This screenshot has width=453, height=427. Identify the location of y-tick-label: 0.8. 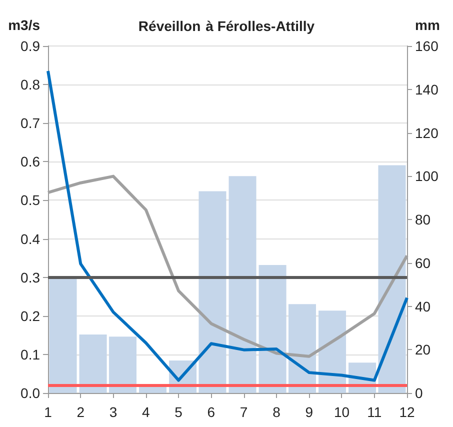
(30, 84).